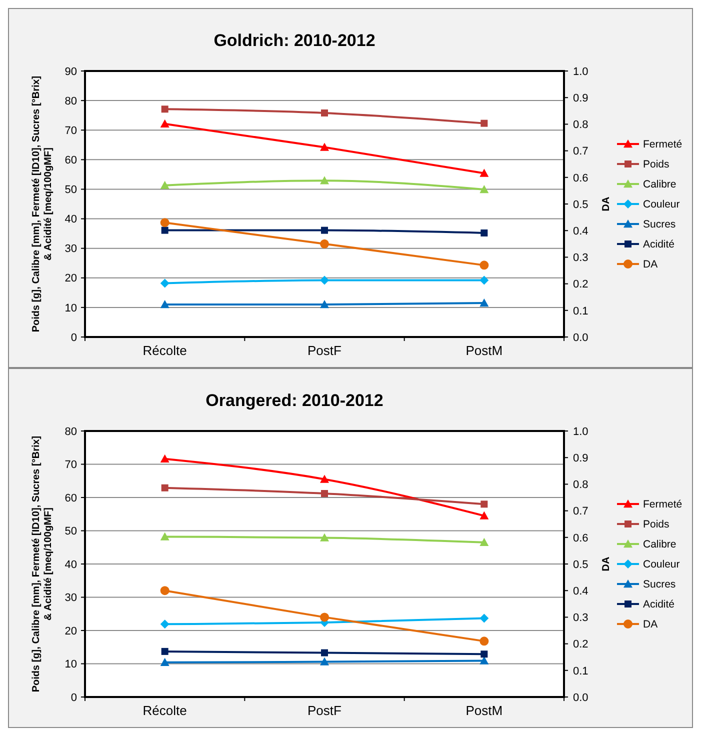 This screenshot has width=701, height=742. Describe the element at coordinates (580, 231) in the screenshot. I see `y2-tick-label: 0.4` at that location.